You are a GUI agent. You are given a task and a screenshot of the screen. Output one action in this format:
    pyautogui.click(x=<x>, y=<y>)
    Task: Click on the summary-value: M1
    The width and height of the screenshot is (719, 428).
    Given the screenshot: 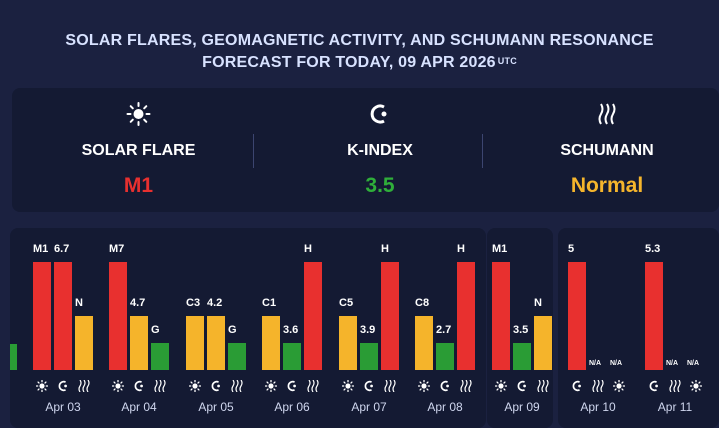 What is the action you would take?
    pyautogui.click(x=138, y=185)
    